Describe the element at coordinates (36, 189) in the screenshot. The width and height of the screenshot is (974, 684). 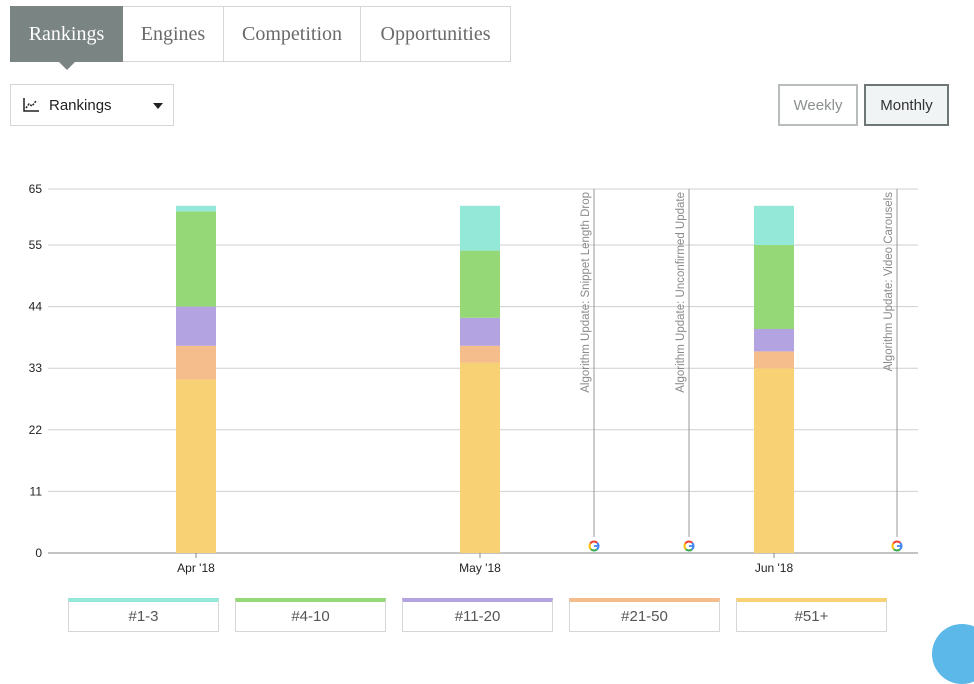
I see `y-tick-label: 65` at that location.